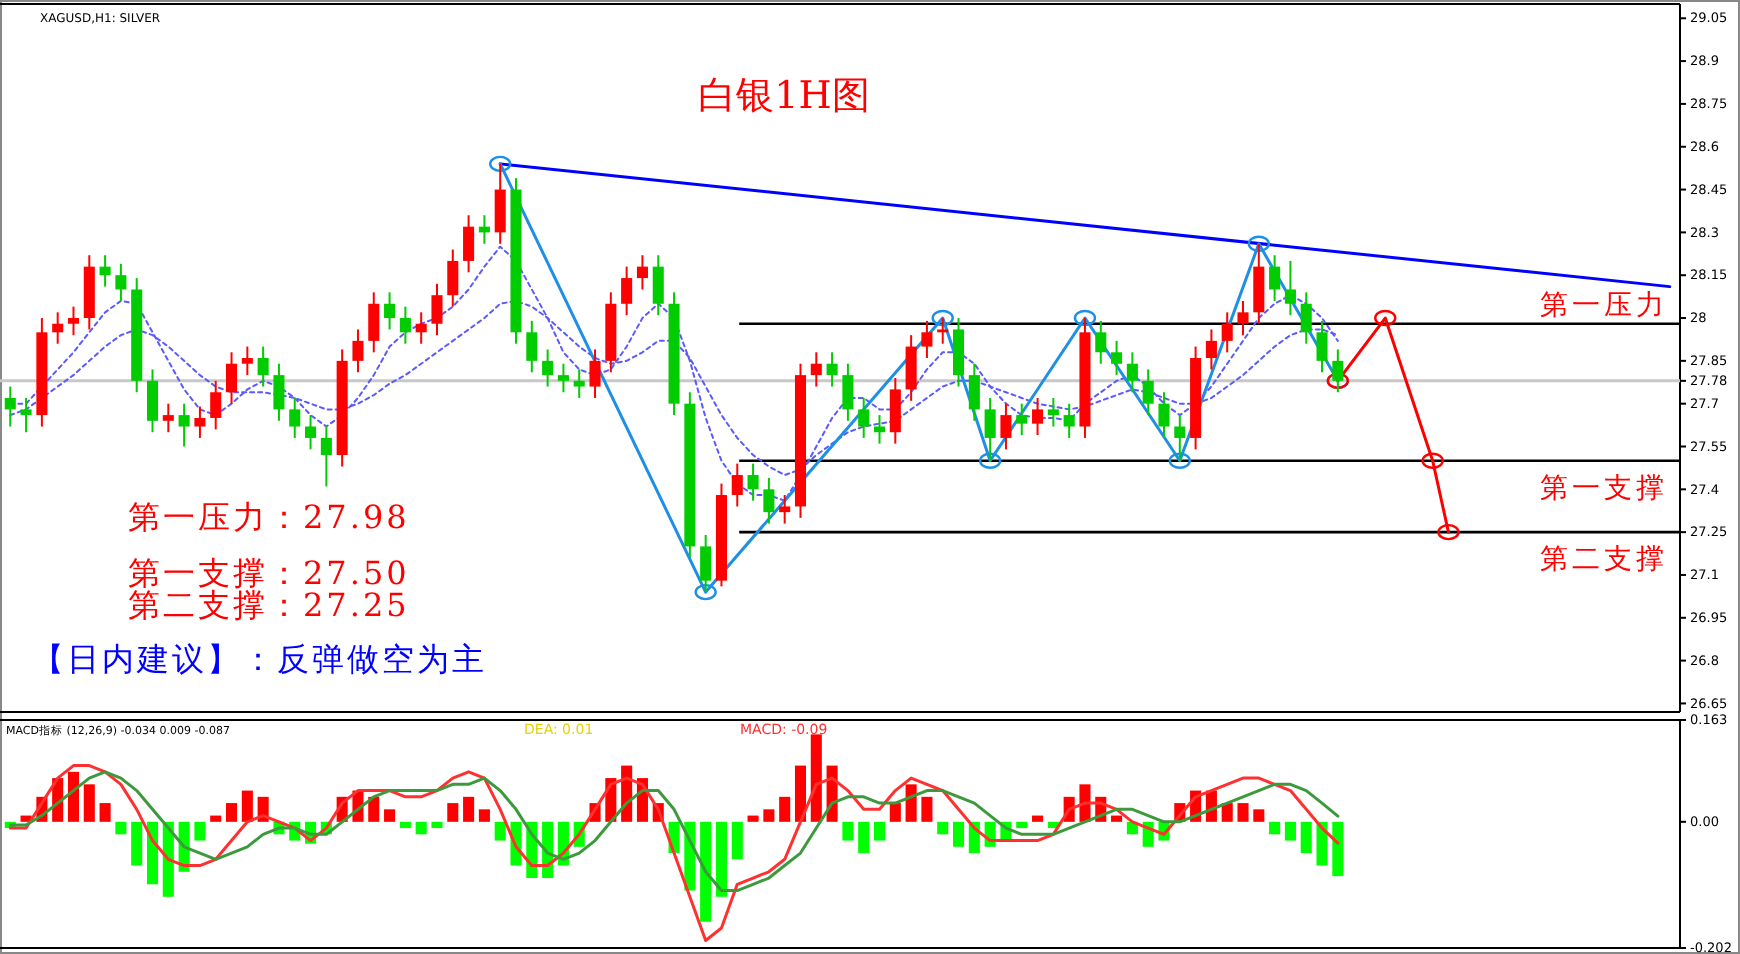 This screenshot has height=954, width=1740. What do you see at coordinates (1604, 560) in the screenshot?
I see `ref-line-label: 第二支撑` at bounding box center [1604, 560].